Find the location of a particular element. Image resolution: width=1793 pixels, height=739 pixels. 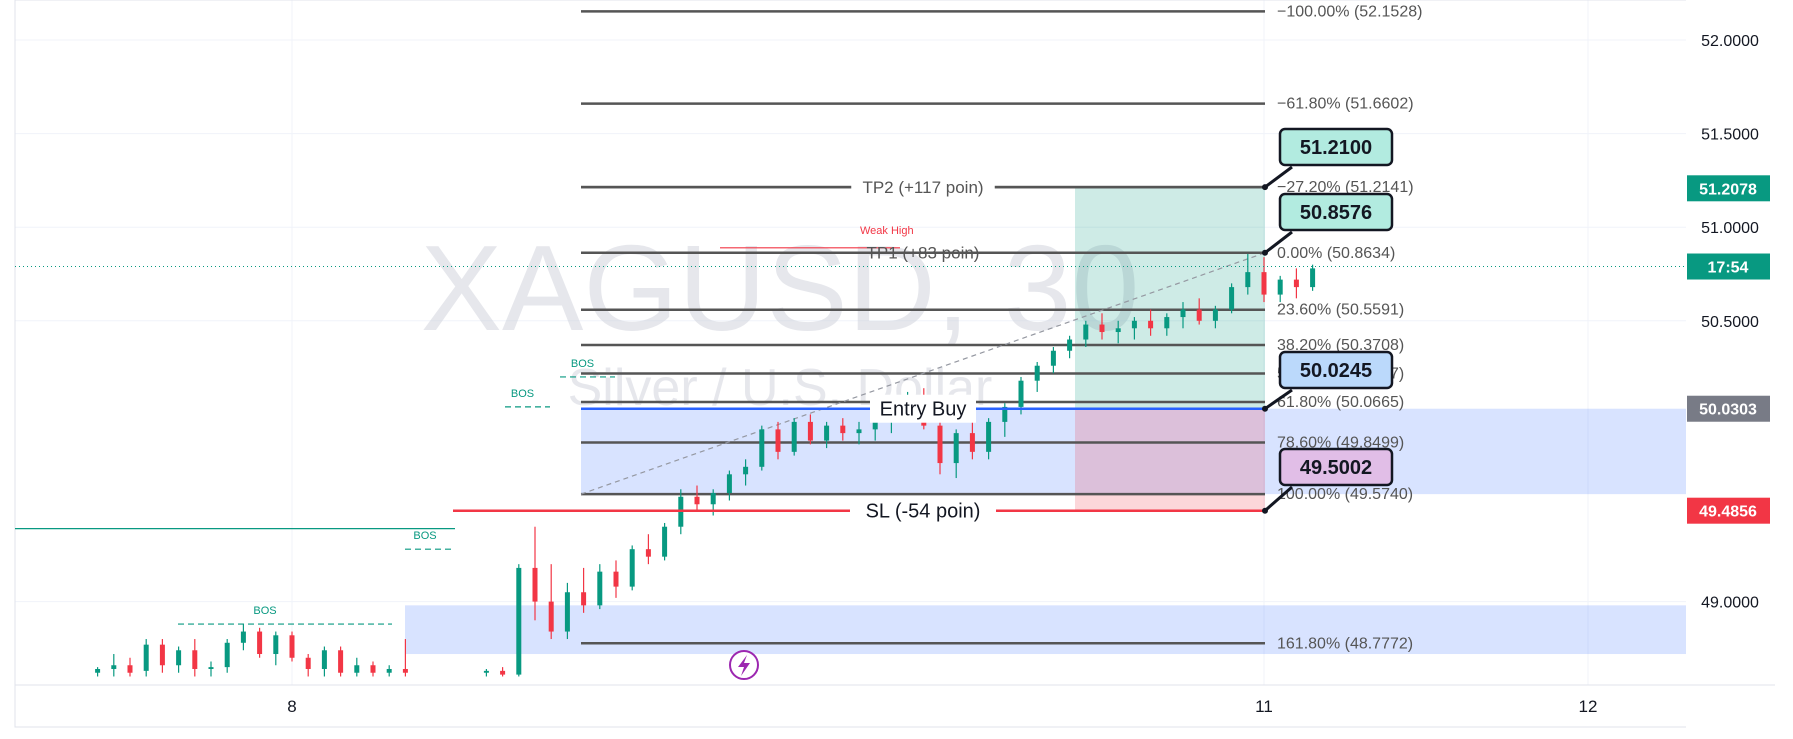

price-callout-label: 50.0245 is located at coordinates (1336, 371).